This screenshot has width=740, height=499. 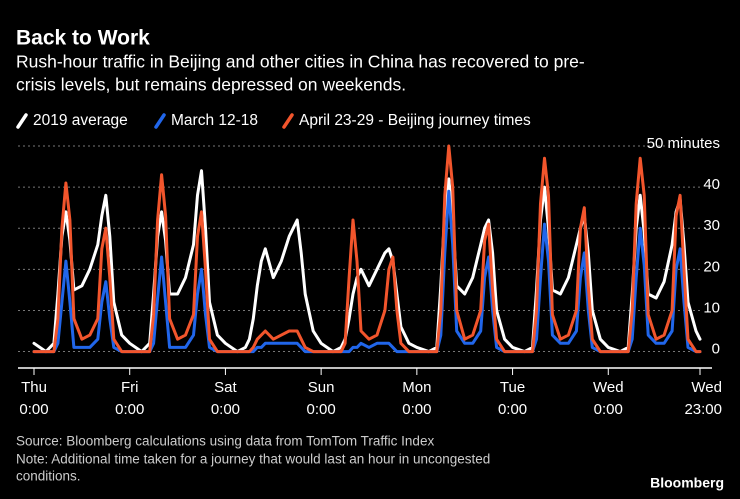 I want to click on x-tick-label: Wed 23:00, so click(x=703, y=398).